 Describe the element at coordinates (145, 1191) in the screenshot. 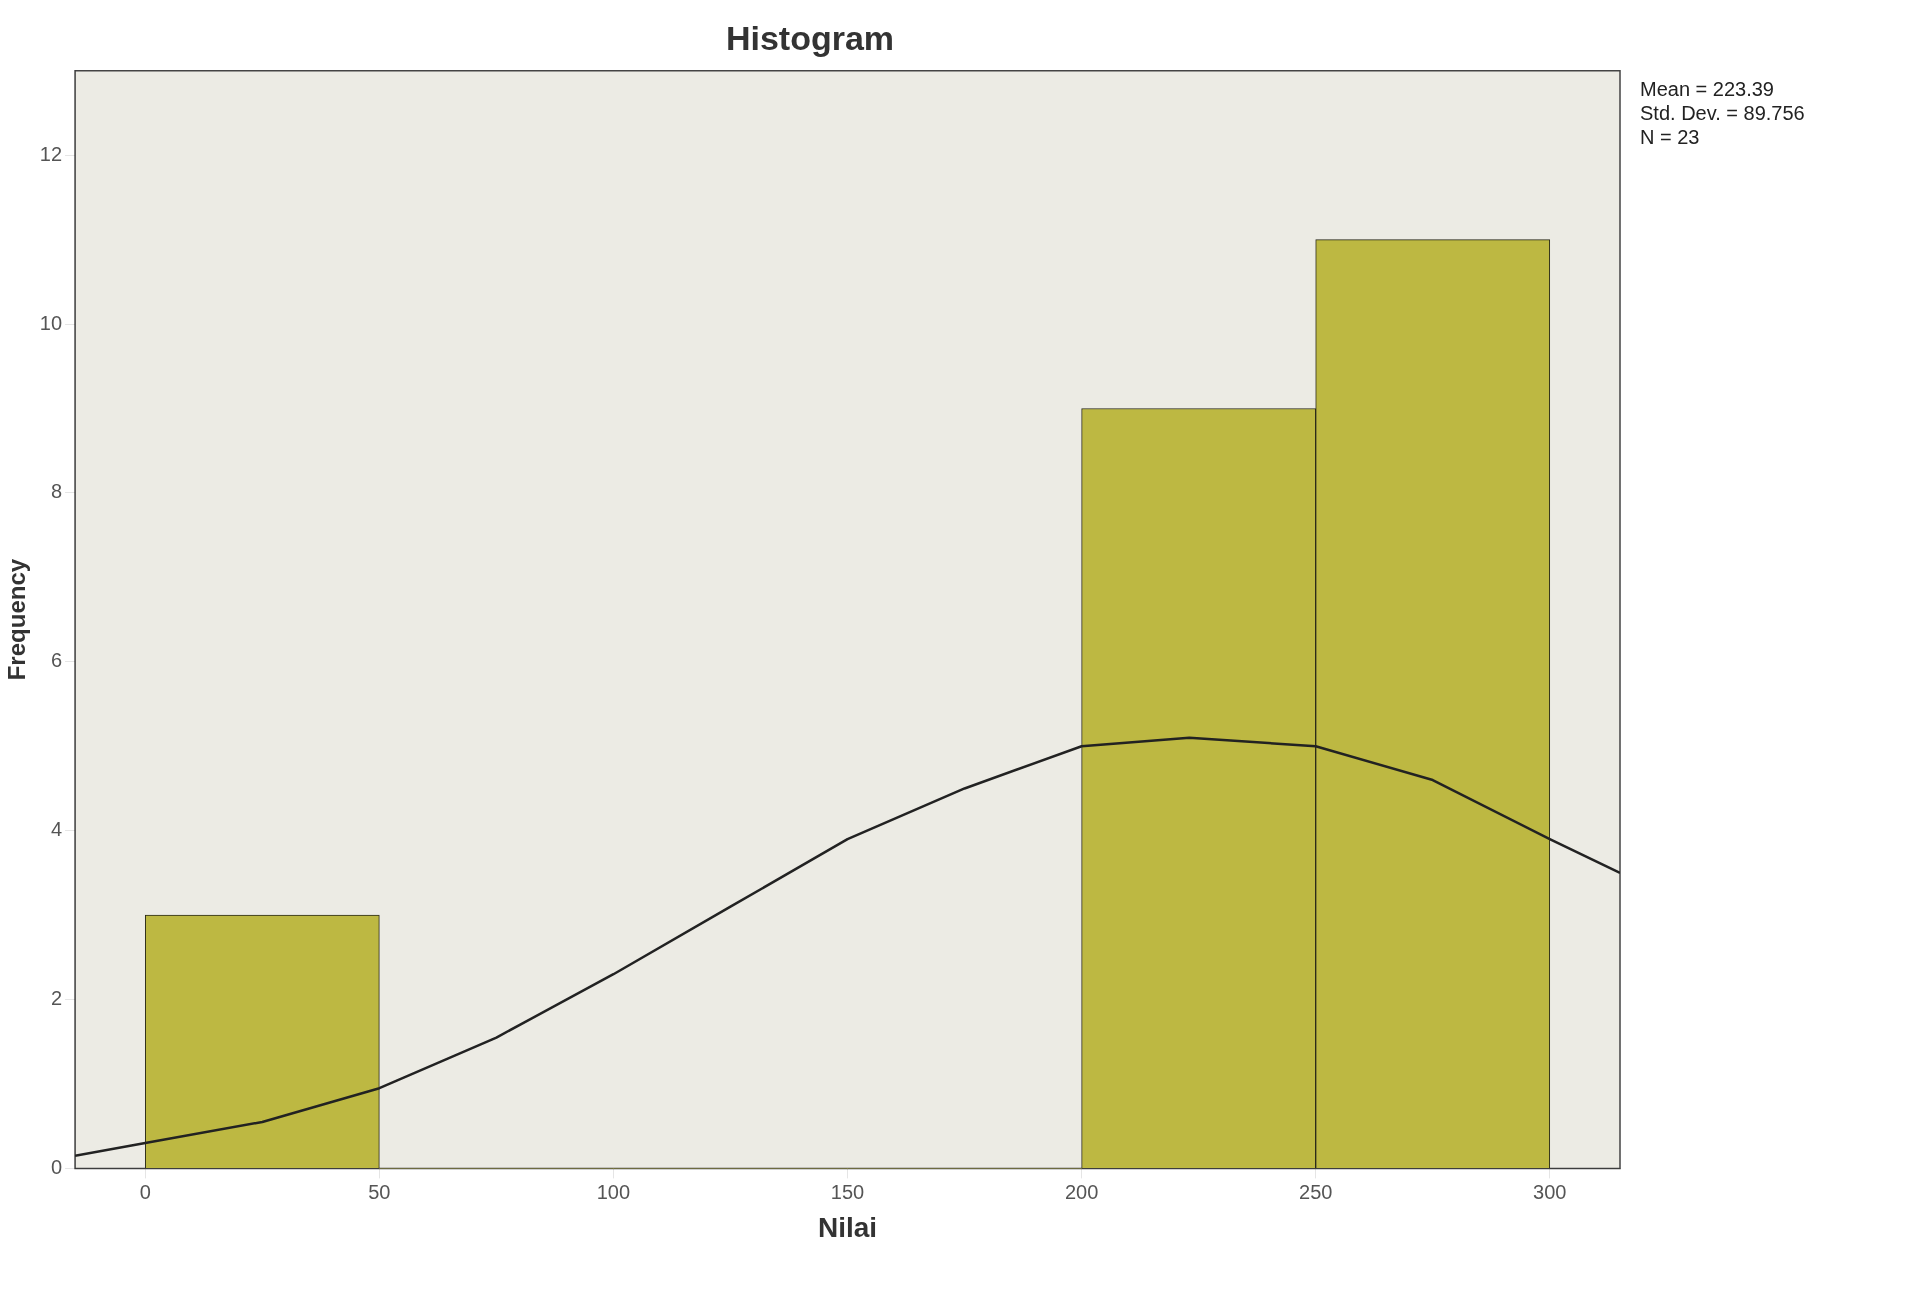

I see `x-tick-label: 0` at that location.